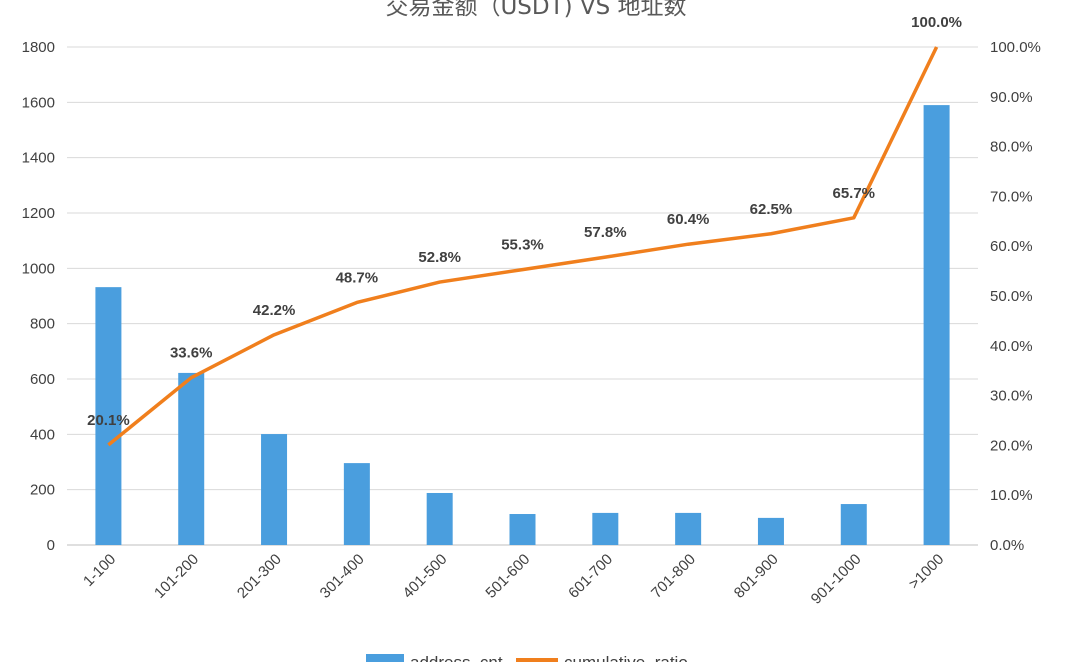 The width and height of the screenshot is (1071, 662). What do you see at coordinates (51, 545) in the screenshot?
I see `y-tick-label: 0` at bounding box center [51, 545].